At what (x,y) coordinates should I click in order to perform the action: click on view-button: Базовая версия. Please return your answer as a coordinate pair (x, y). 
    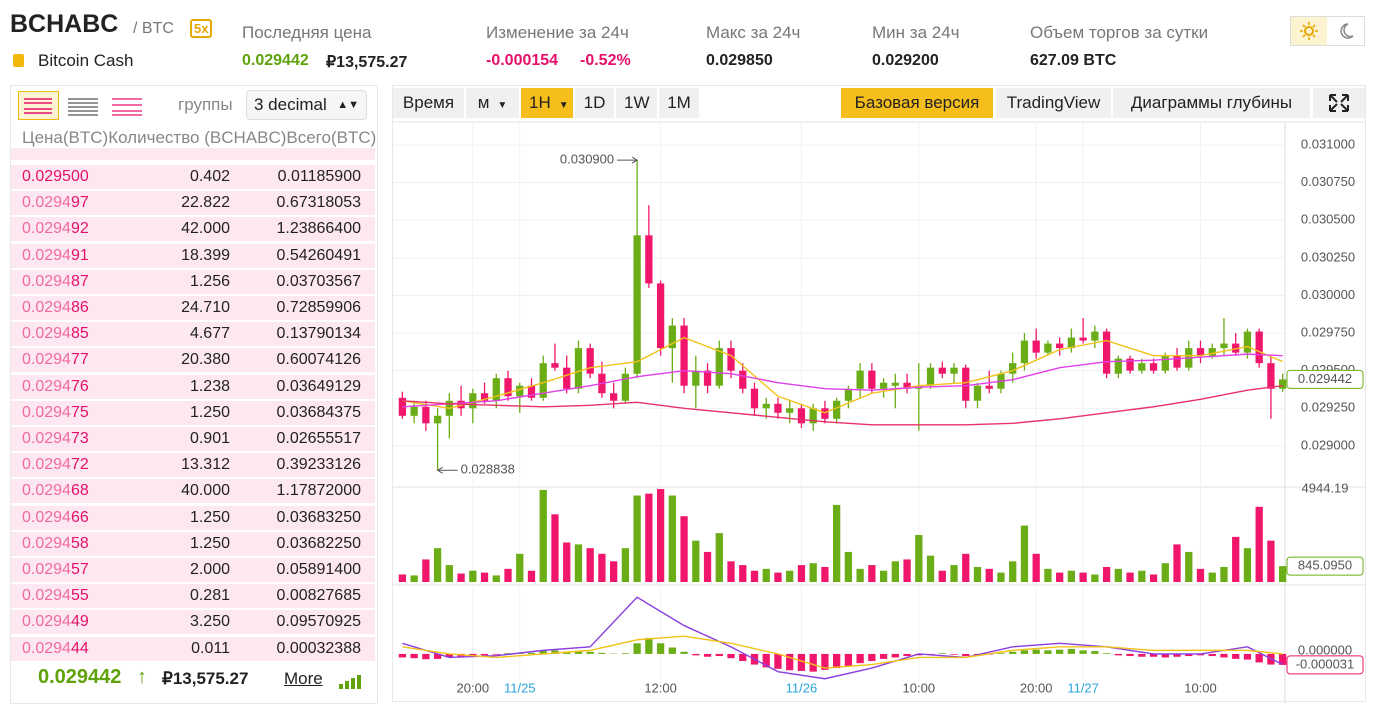
    Looking at the image, I should click on (917, 103).